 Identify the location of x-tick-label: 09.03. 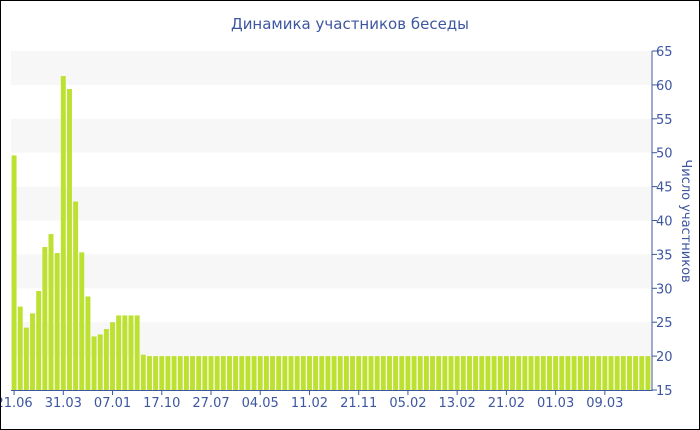
(604, 403).